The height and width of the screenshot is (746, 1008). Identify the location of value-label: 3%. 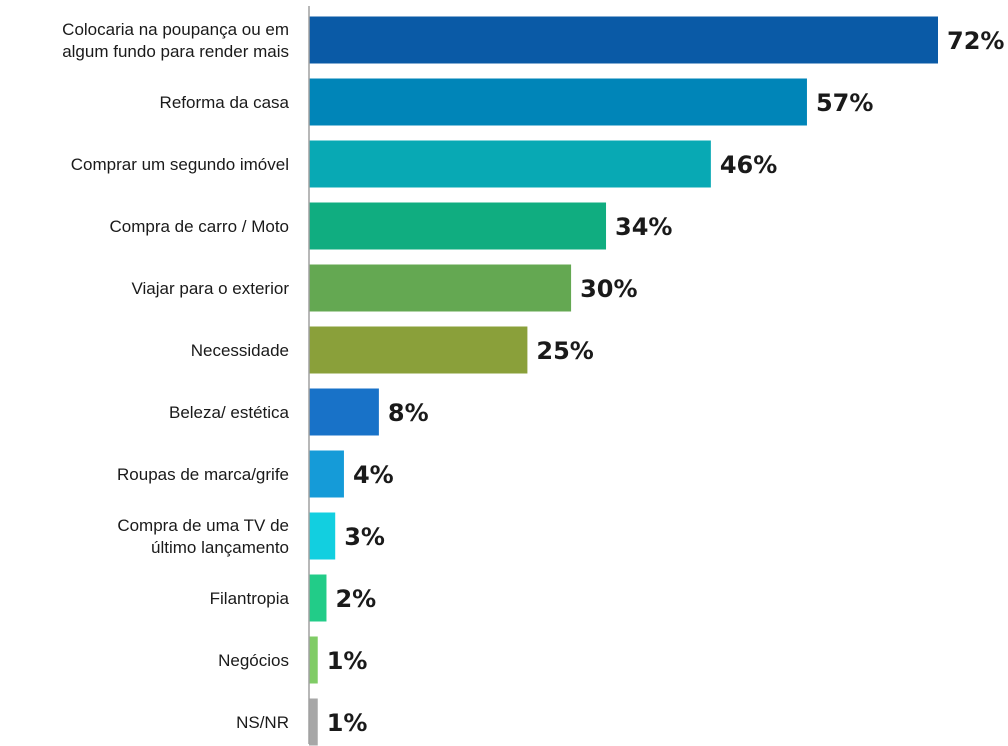
(364, 537).